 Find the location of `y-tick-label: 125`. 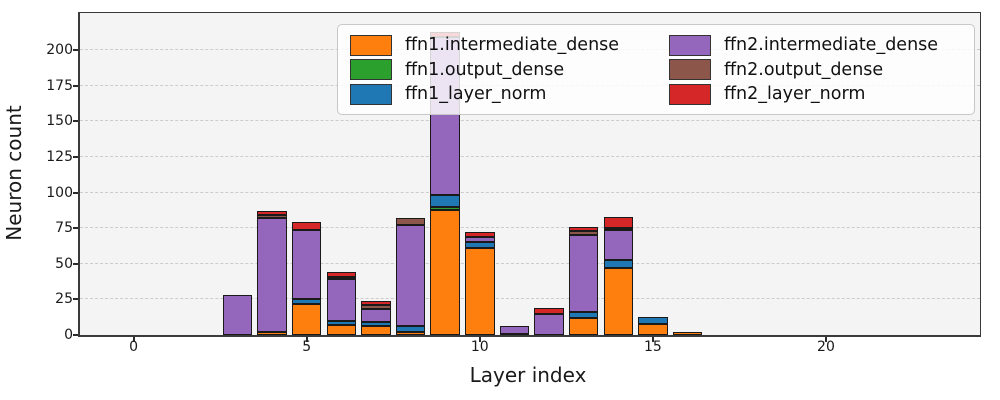

y-tick-label: 125 is located at coordinates (59, 156).